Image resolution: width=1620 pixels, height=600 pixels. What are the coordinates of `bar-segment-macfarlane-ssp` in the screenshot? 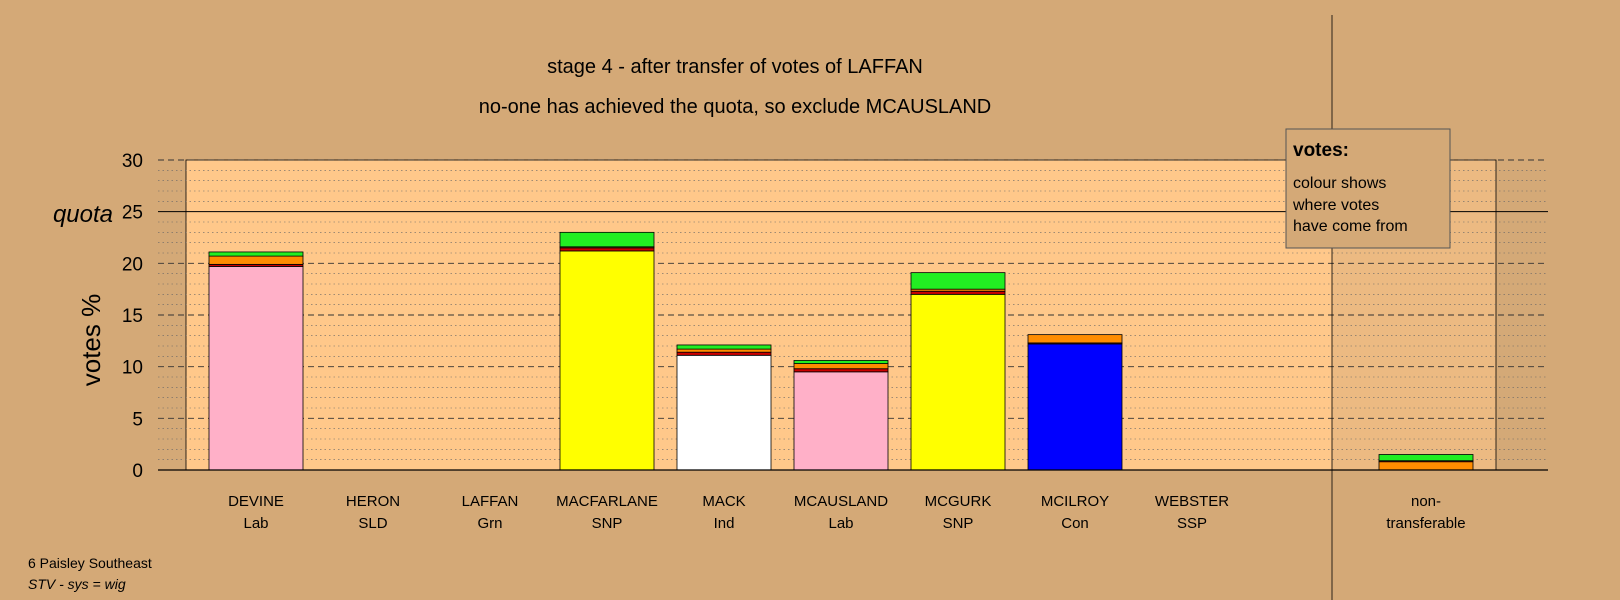 It's located at (607, 249).